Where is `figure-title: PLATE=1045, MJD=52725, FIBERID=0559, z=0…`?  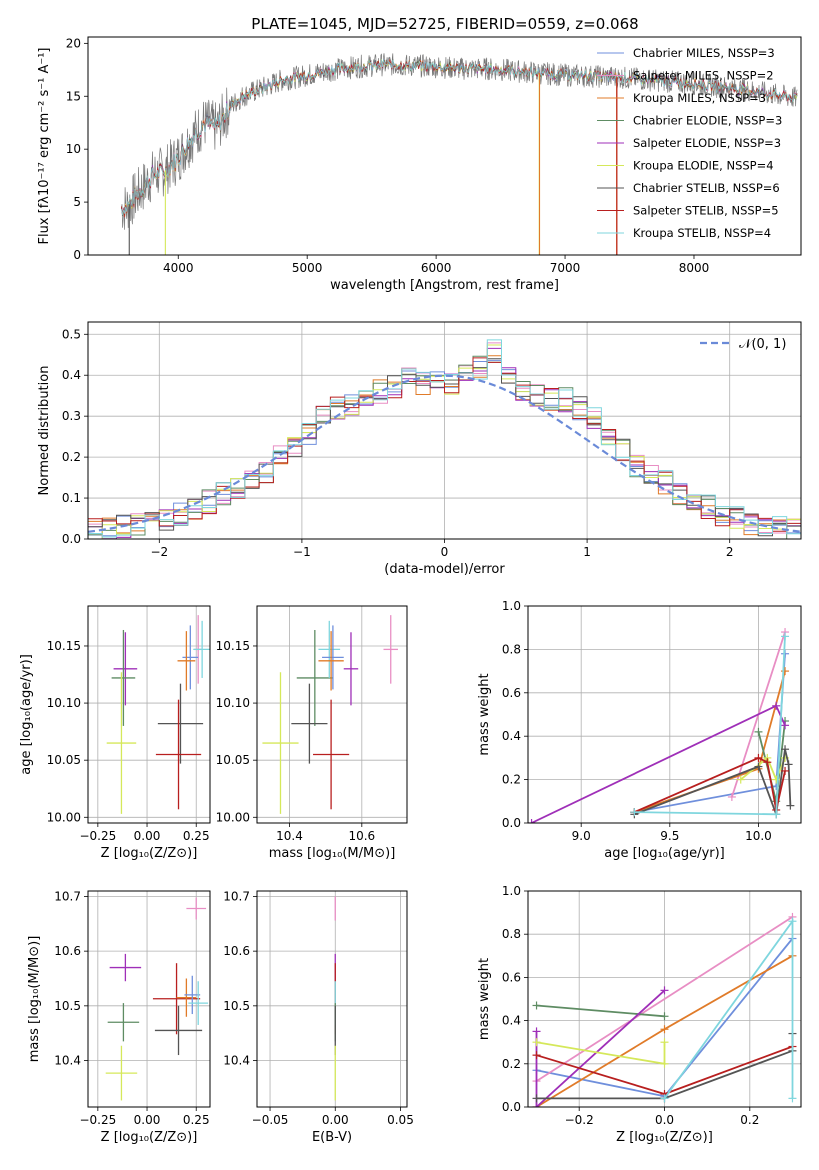
figure-title: PLATE=1045, MJD=52725, FIBERID=0559, z=0… is located at coordinates (444, 24).